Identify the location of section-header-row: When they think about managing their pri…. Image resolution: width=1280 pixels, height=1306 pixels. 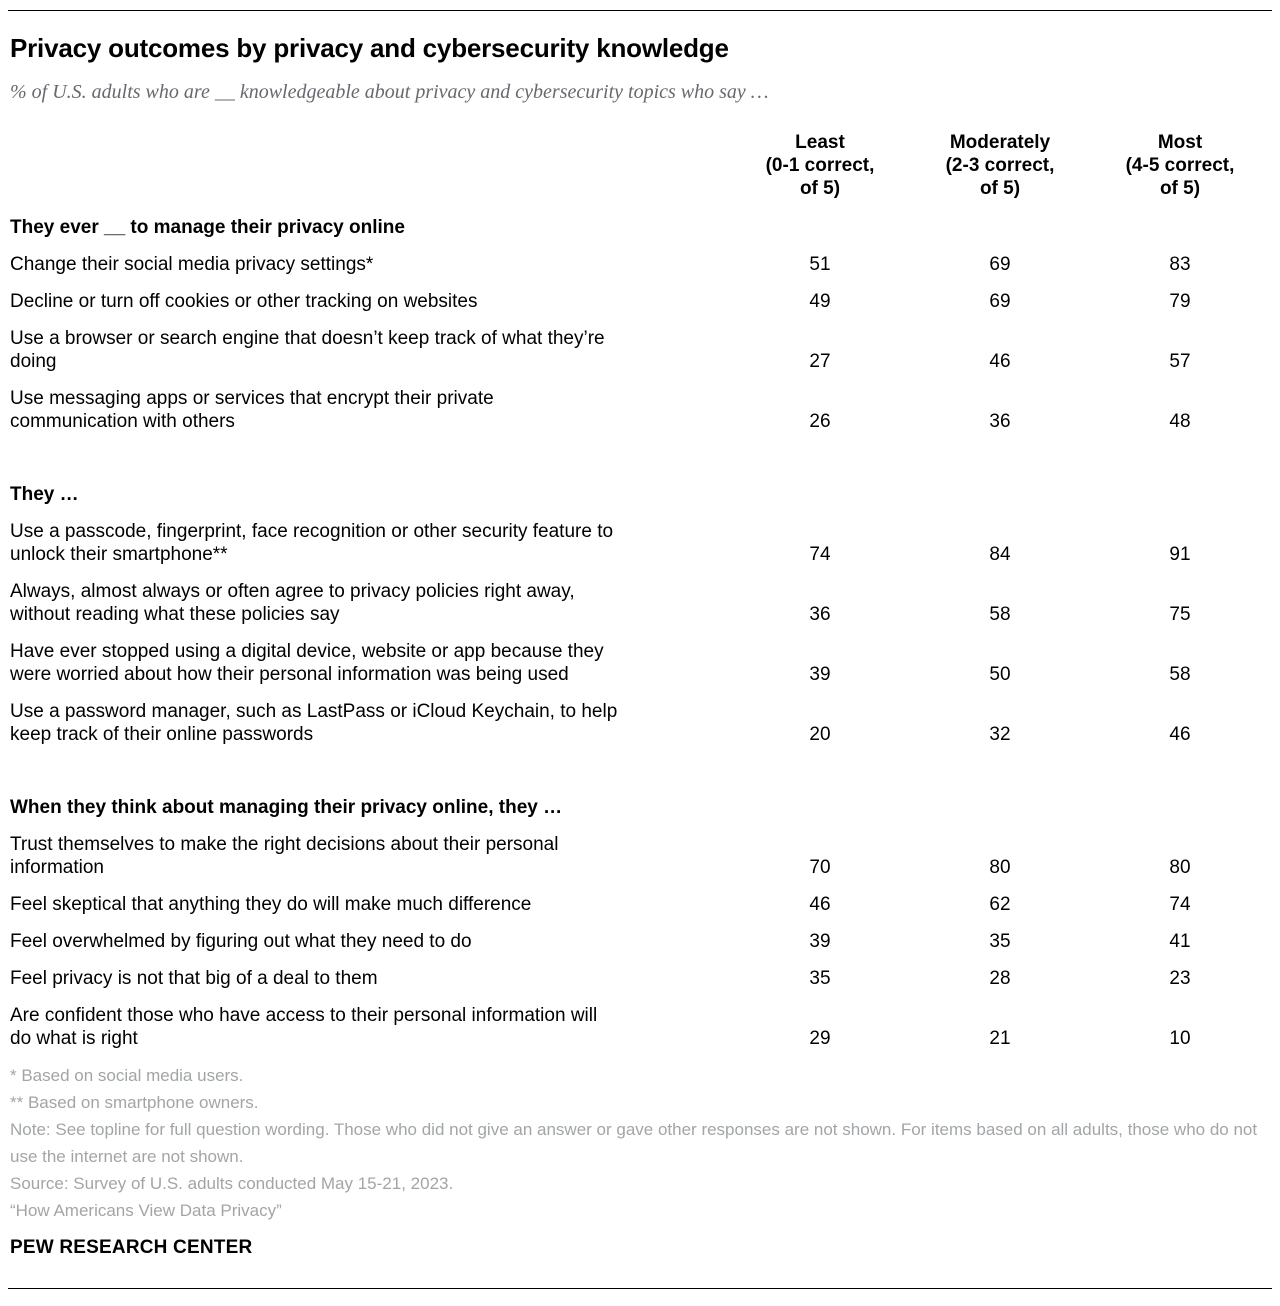
(640, 782).